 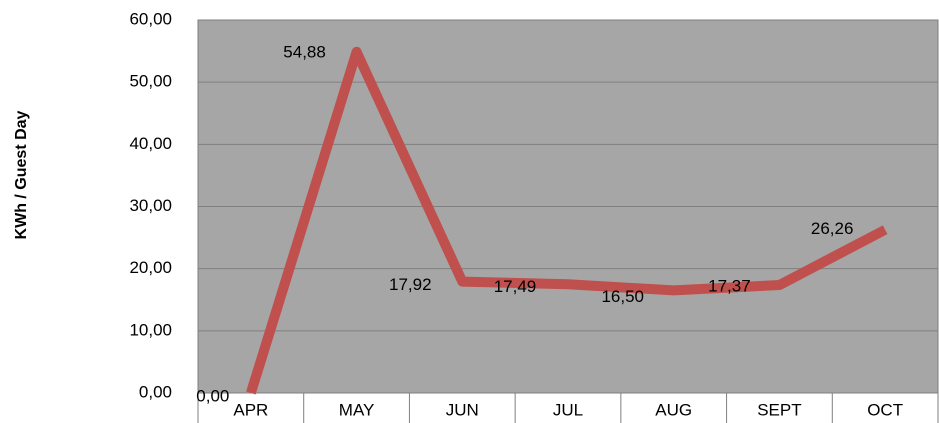 What do you see at coordinates (212, 395) in the screenshot?
I see `data-label: 0,00` at bounding box center [212, 395].